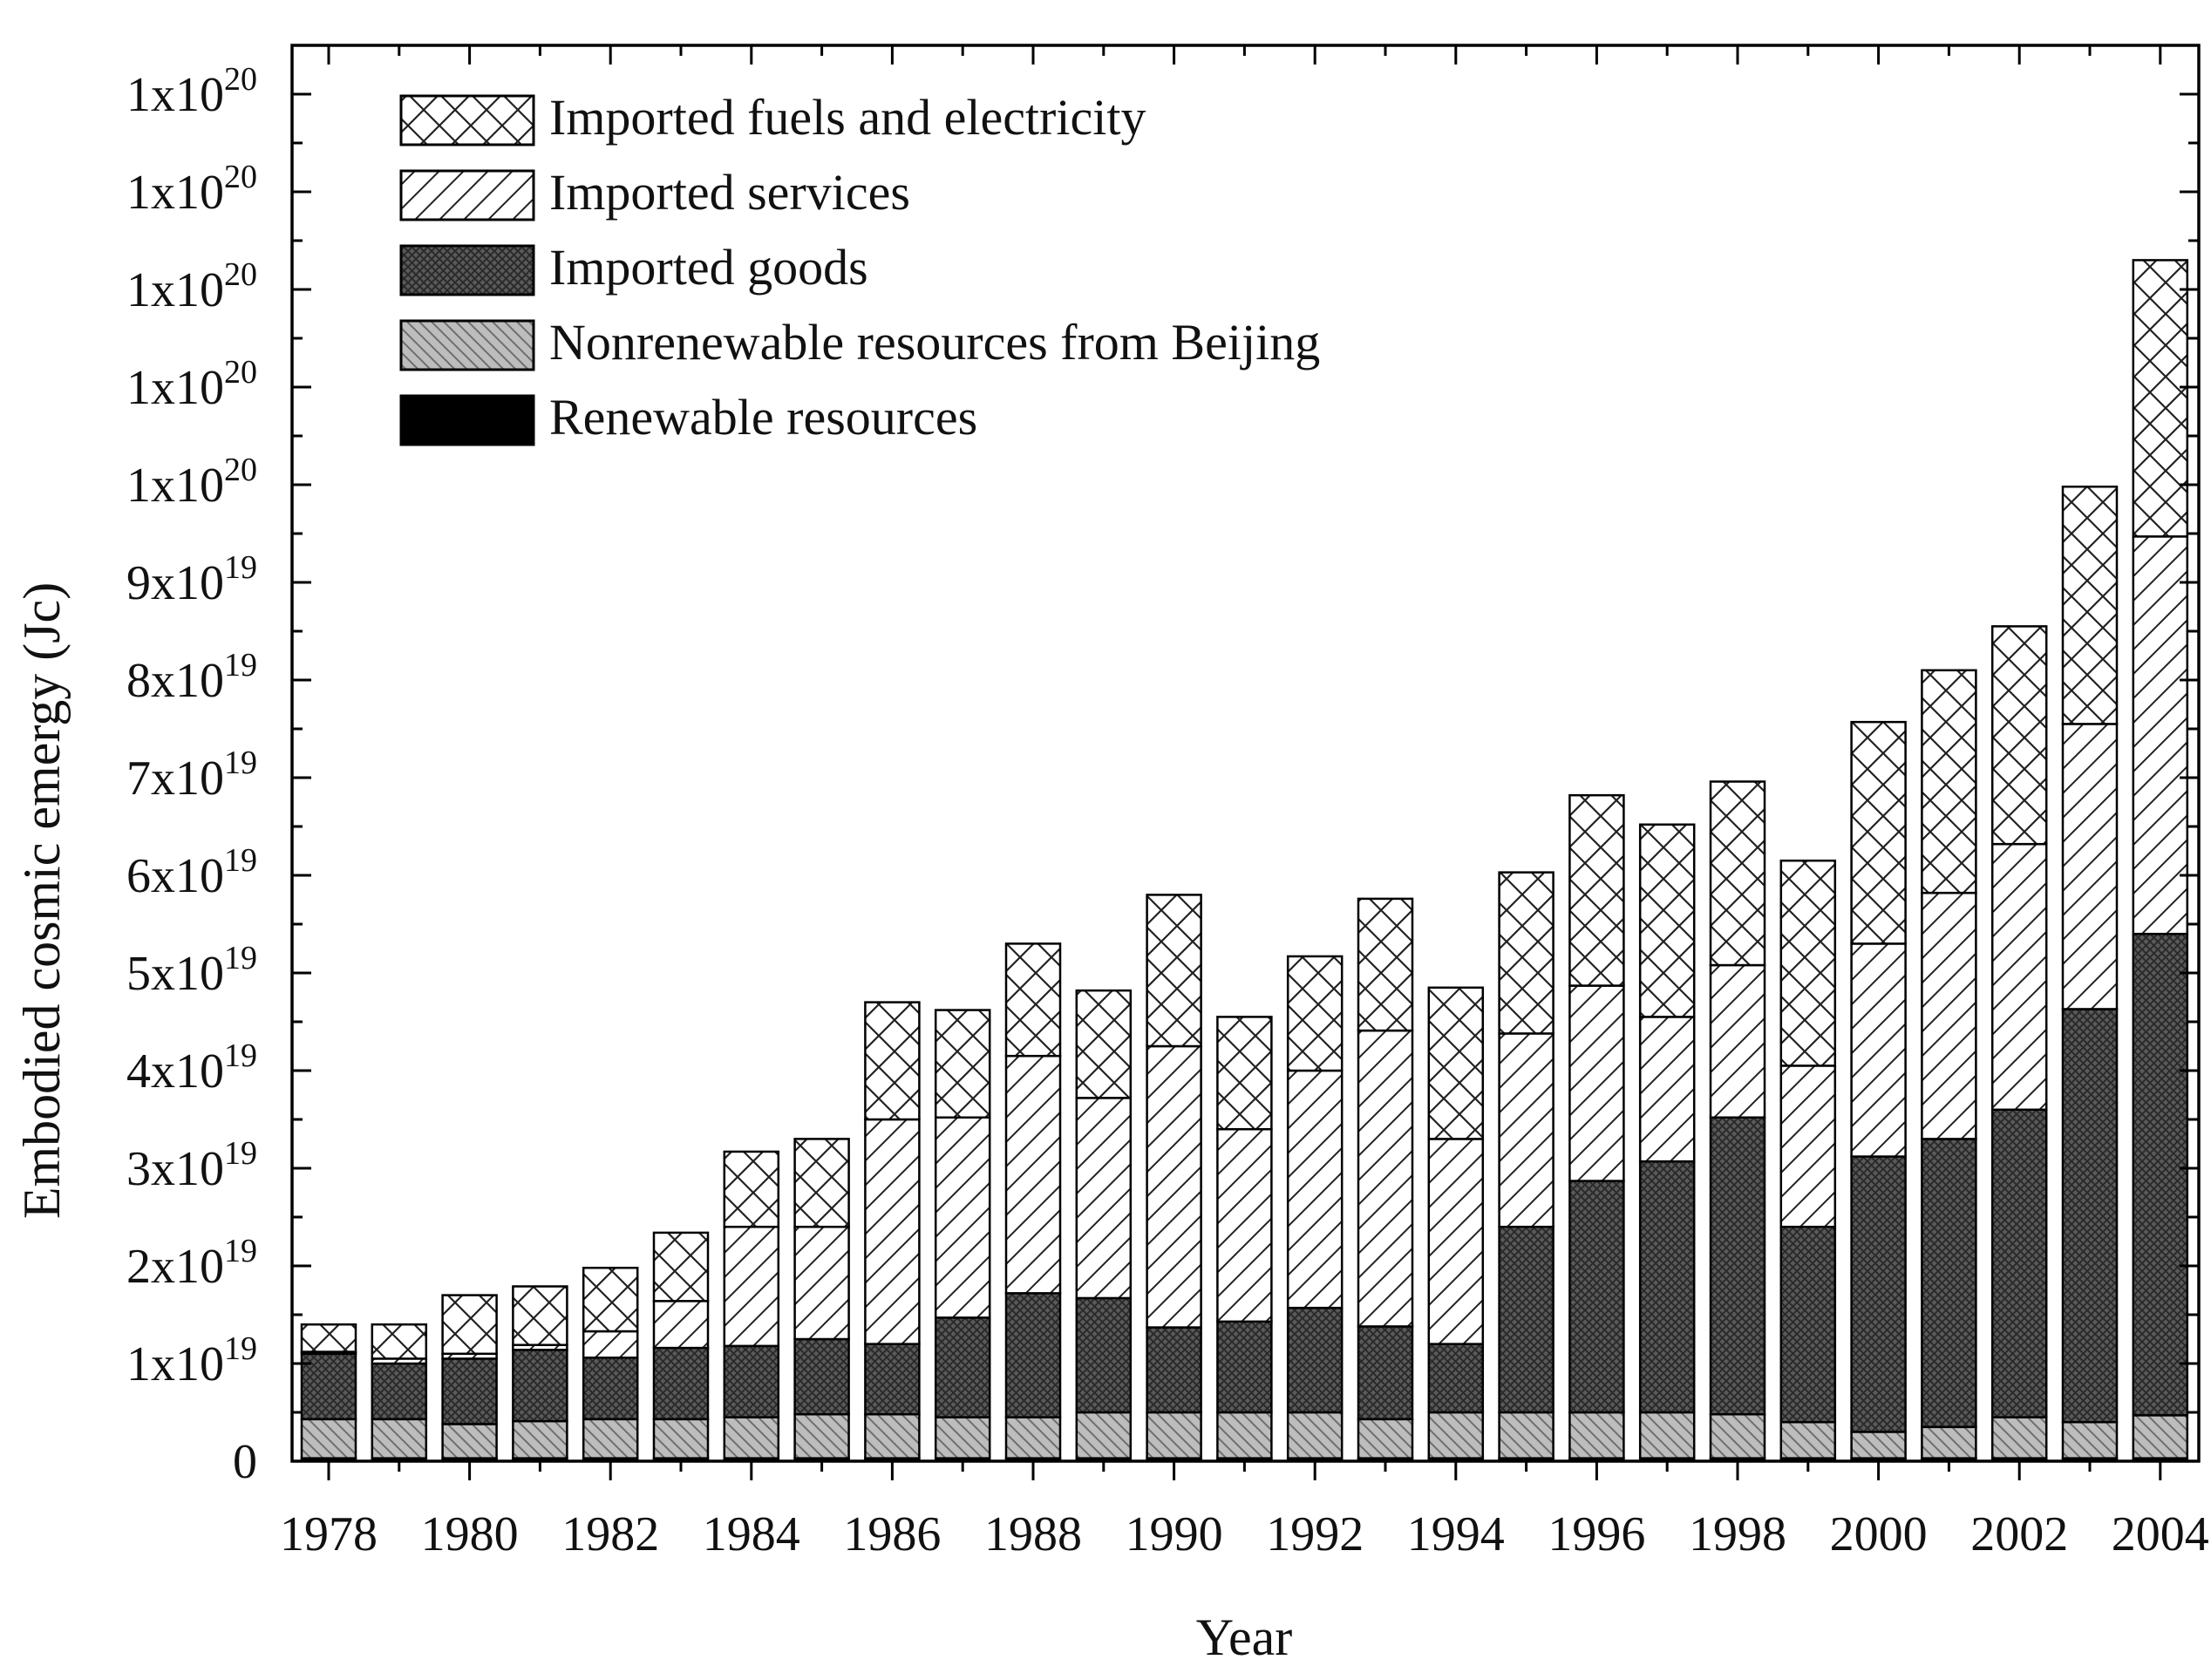 This screenshot has width=2211, height=1680. I want to click on x-tick-label-2002: 2002, so click(2019, 1534).